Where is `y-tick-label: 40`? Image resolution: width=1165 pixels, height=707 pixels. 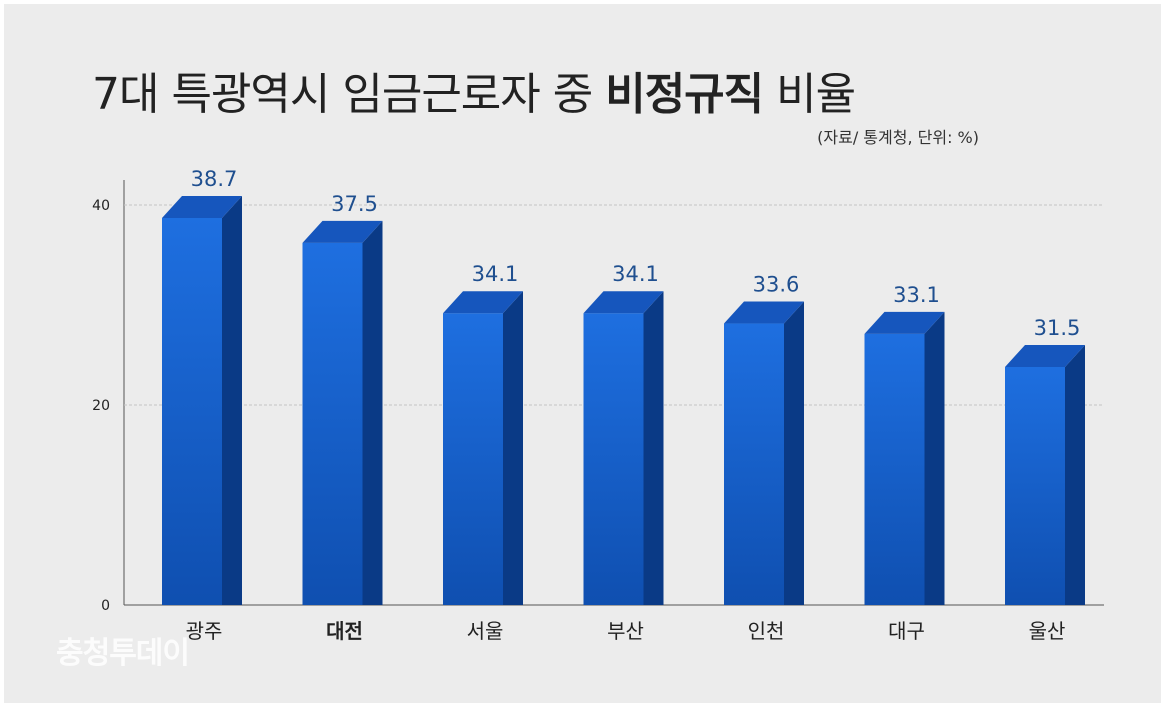
y-tick-label: 40 is located at coordinates (101, 206).